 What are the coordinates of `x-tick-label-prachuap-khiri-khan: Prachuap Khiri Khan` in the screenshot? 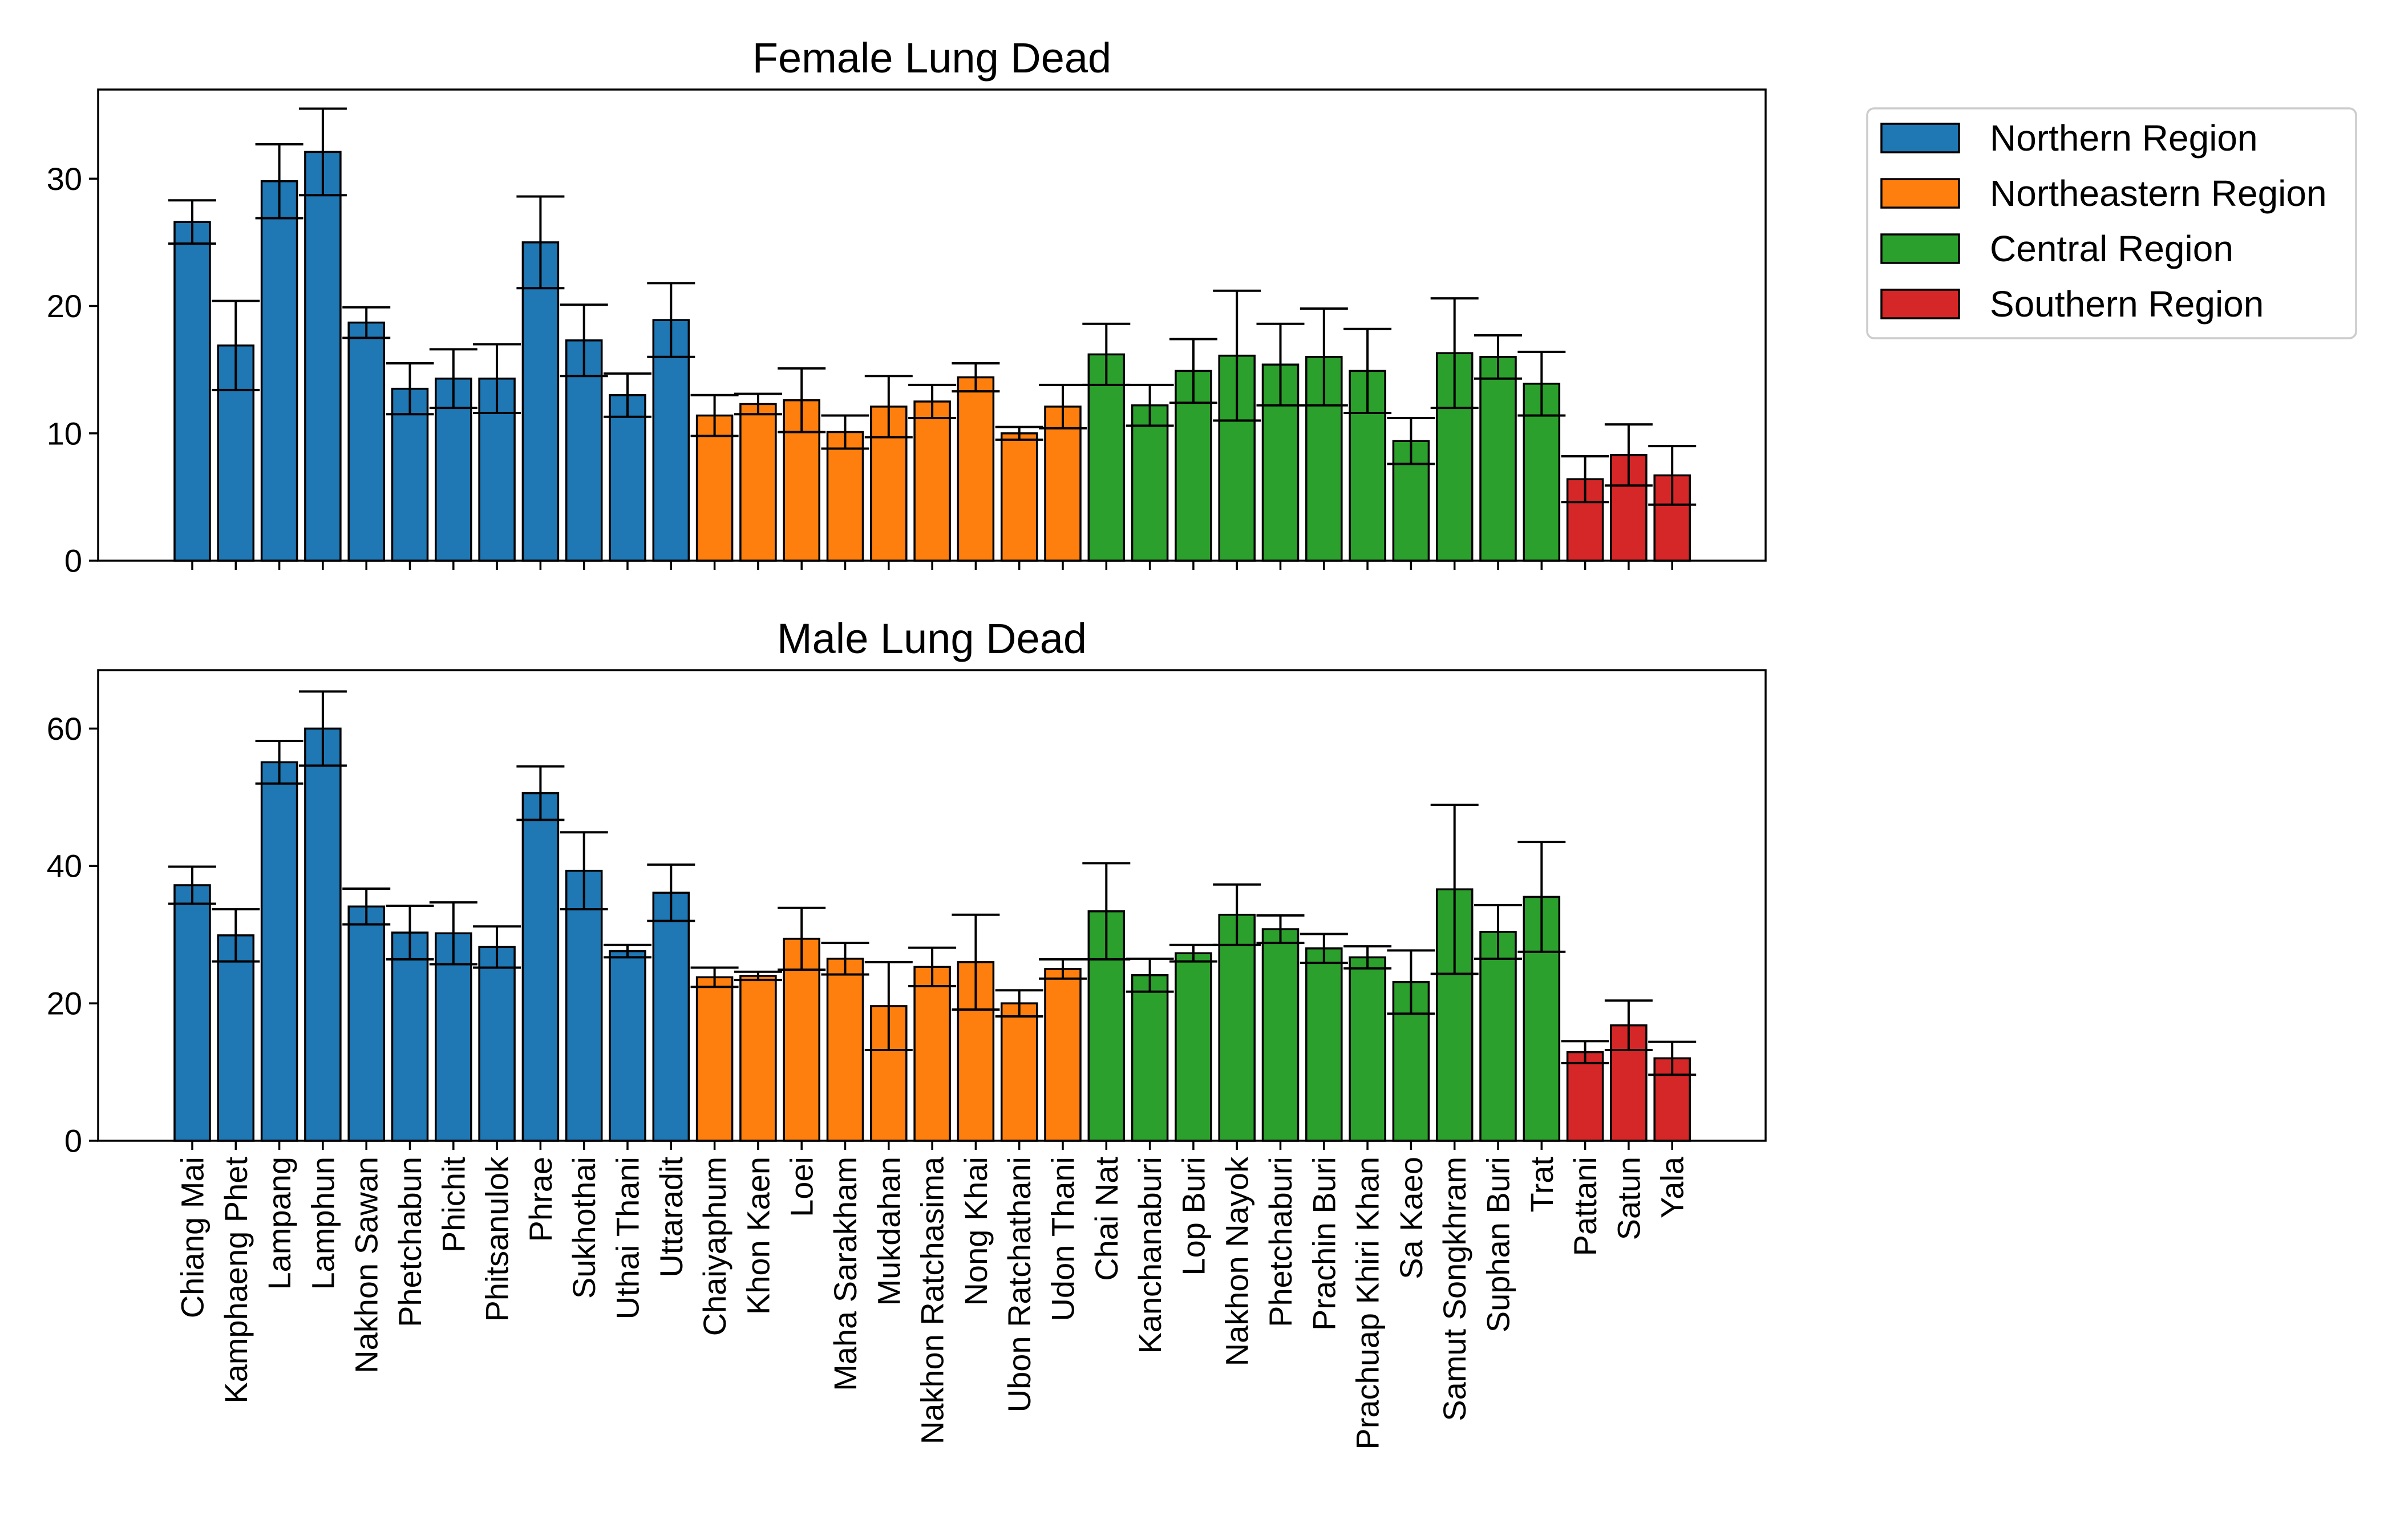 It's located at (1368, 1304).